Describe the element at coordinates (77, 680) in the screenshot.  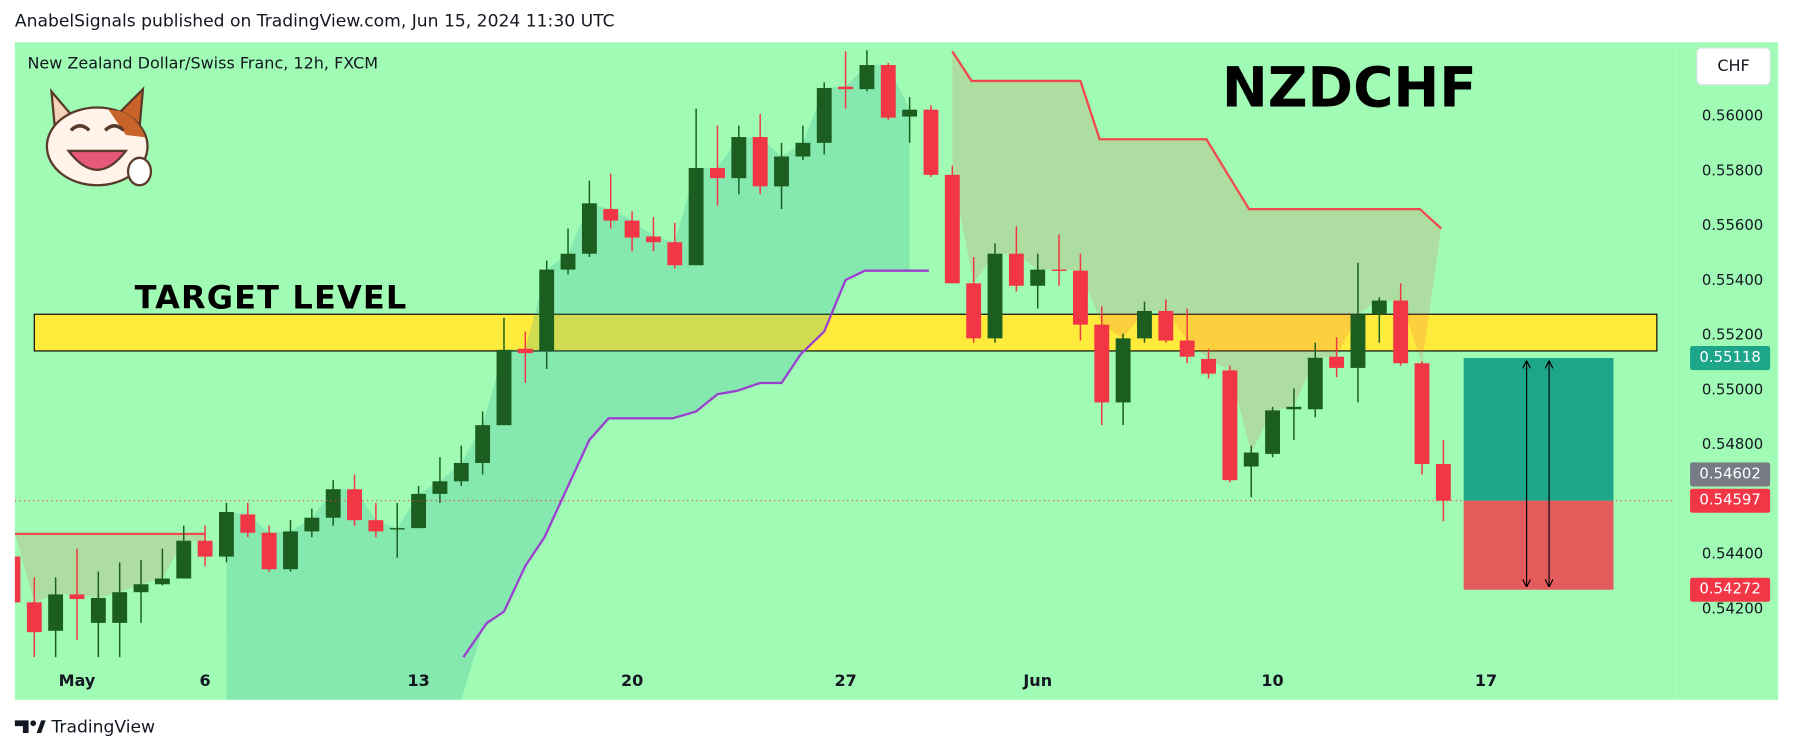
I see `x-tick-label: May` at that location.